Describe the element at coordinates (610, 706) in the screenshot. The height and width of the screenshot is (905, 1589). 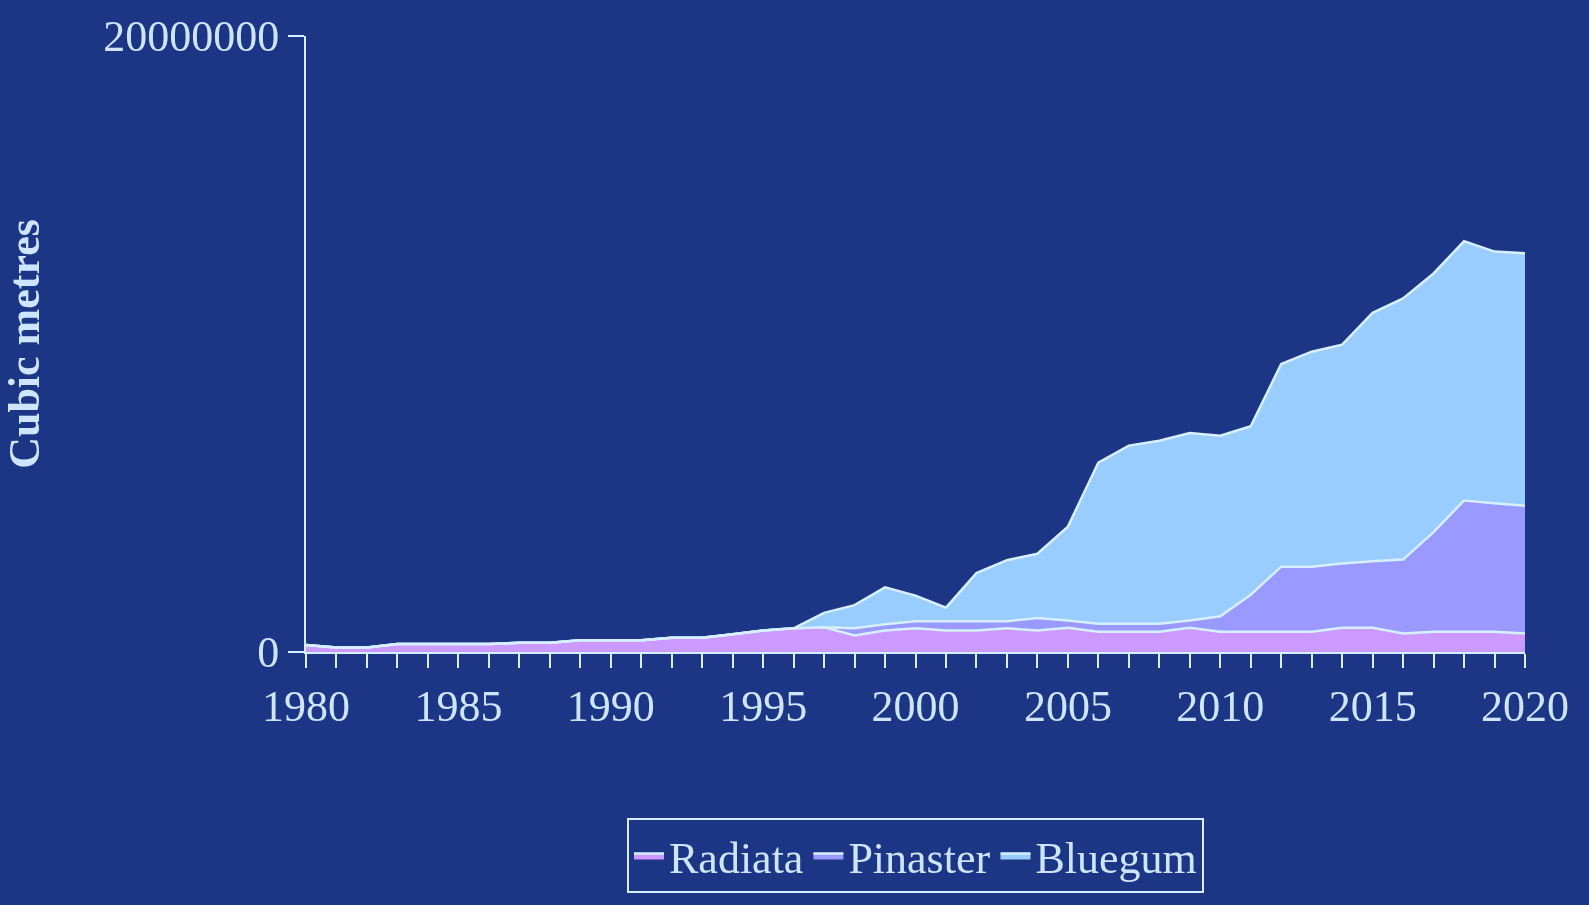
I see `x-tick-label: 1990` at that location.